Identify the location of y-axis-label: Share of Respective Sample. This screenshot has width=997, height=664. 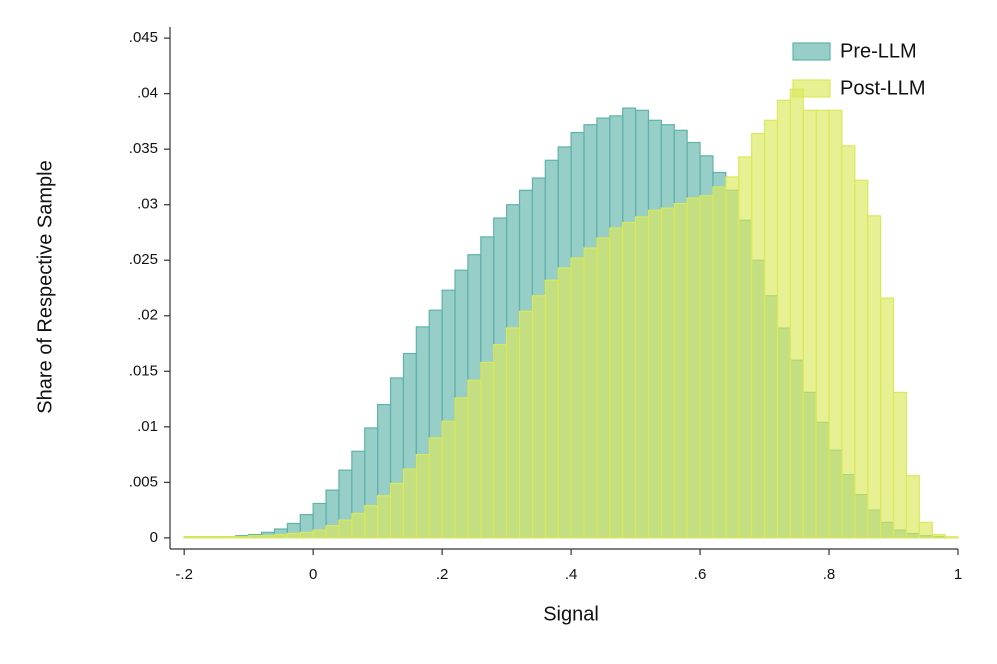
(45, 286).